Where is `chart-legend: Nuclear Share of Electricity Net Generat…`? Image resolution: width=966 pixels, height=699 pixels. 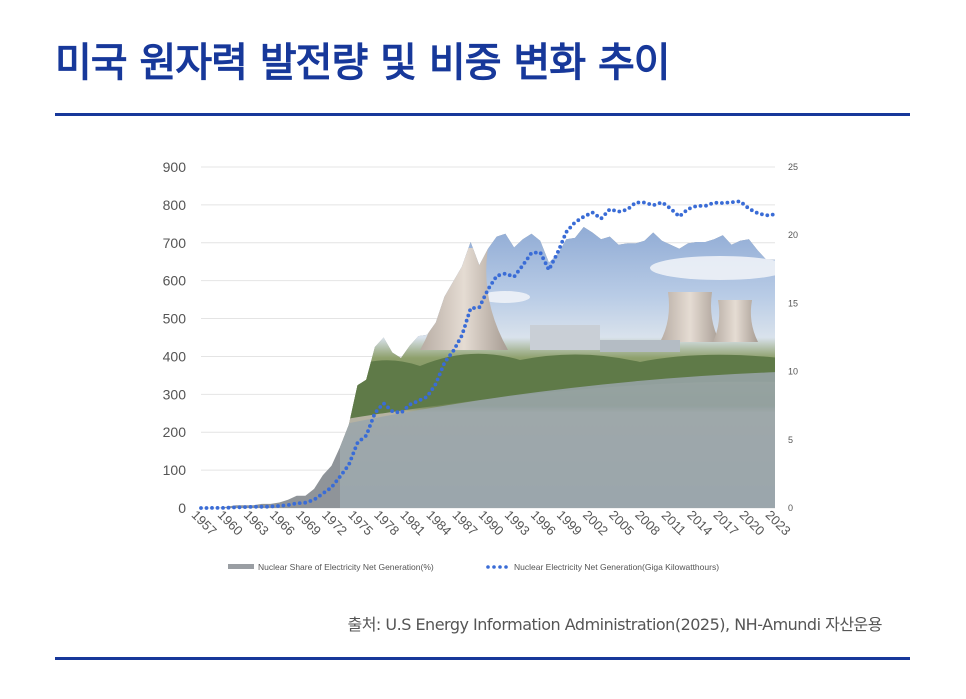 chart-legend: Nuclear Share of Electricity Net Generat… is located at coordinates (473, 567).